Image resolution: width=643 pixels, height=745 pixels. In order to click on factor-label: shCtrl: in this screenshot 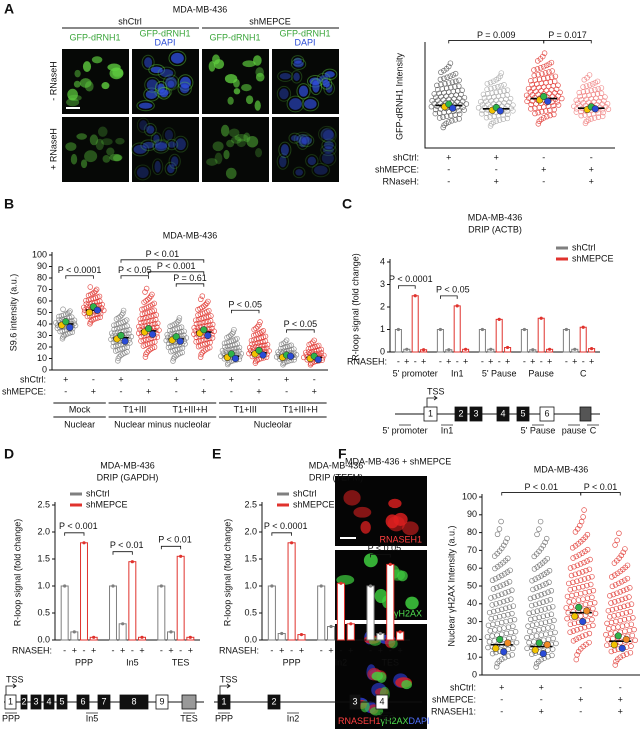, I will do `click(463, 687)`.